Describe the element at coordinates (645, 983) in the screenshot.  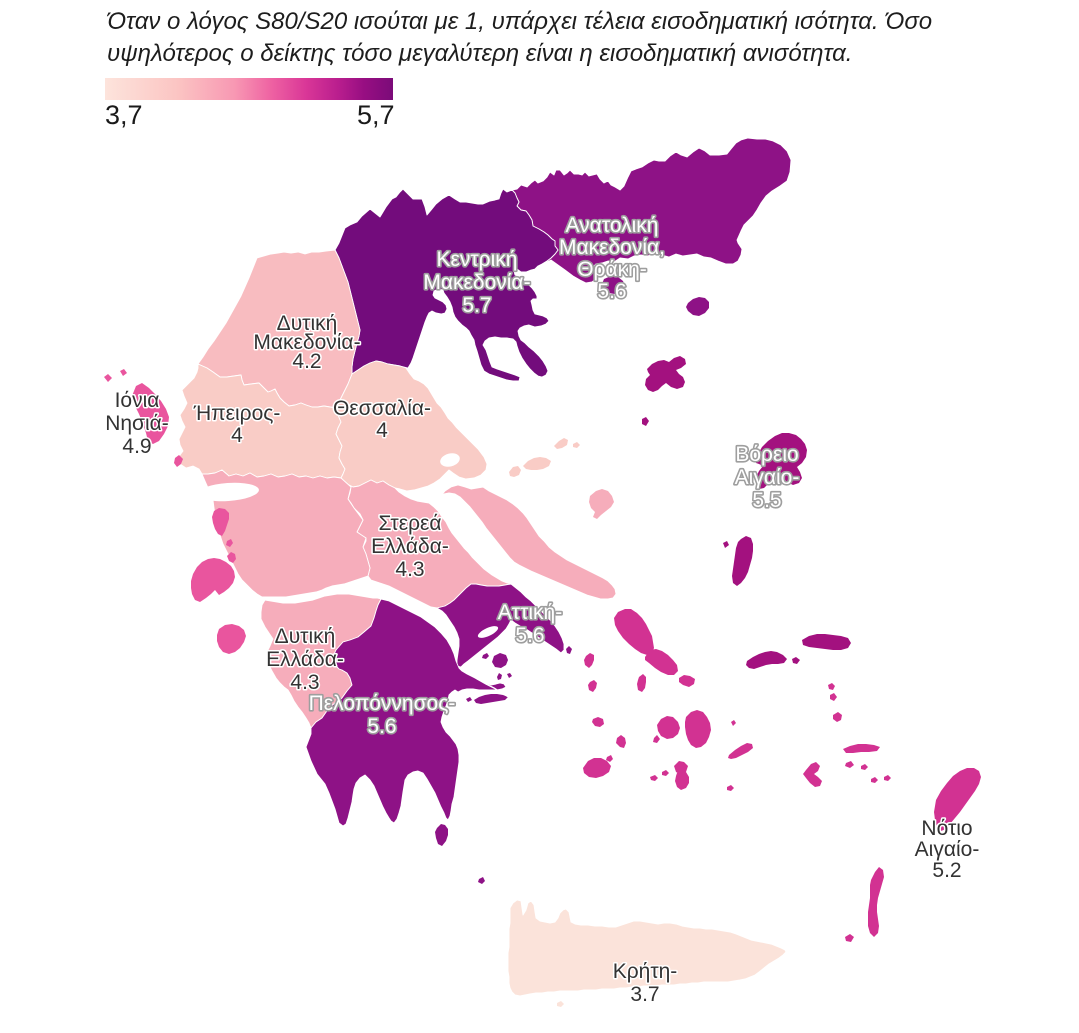
I see `svg-text: Κρήτη-3.7` at that location.